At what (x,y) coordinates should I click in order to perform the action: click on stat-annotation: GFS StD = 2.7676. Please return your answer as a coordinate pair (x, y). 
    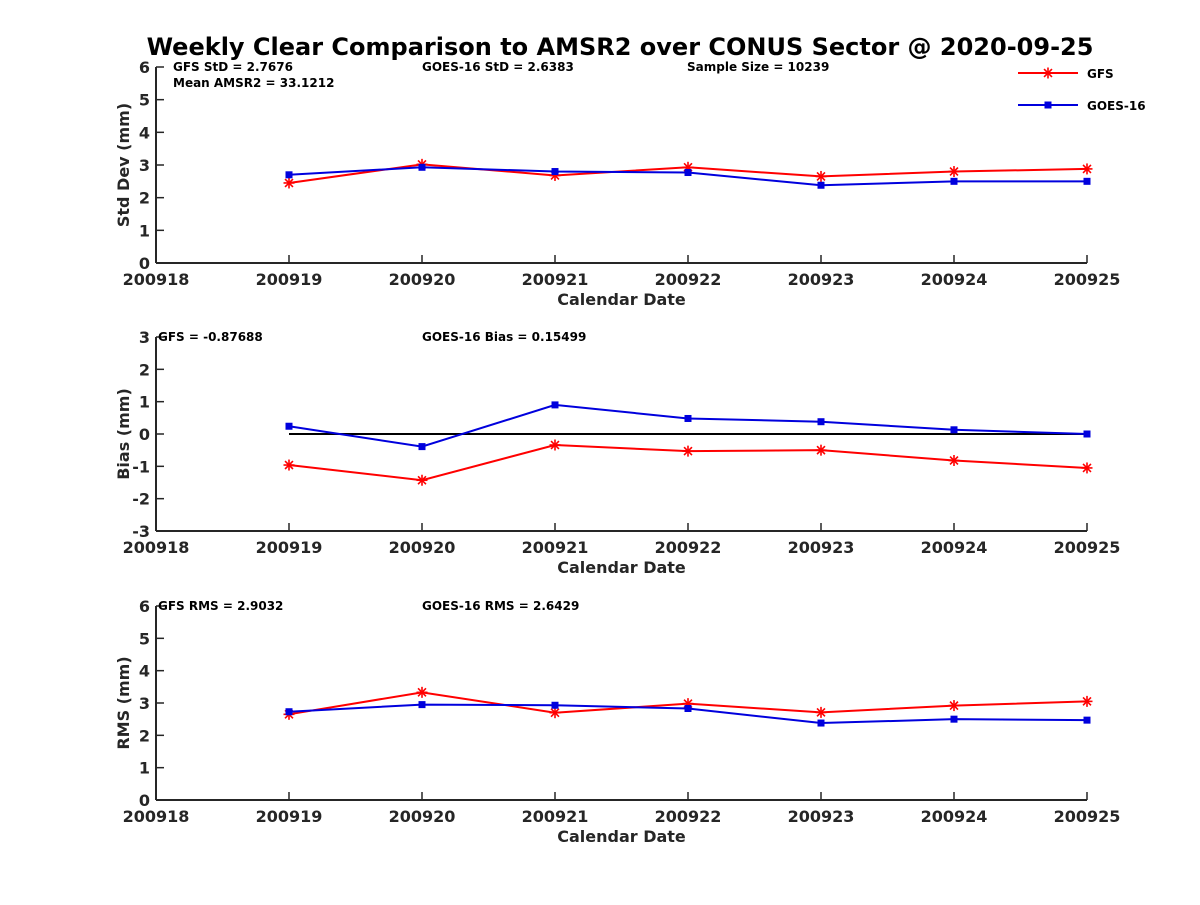
    Looking at the image, I should click on (233, 67).